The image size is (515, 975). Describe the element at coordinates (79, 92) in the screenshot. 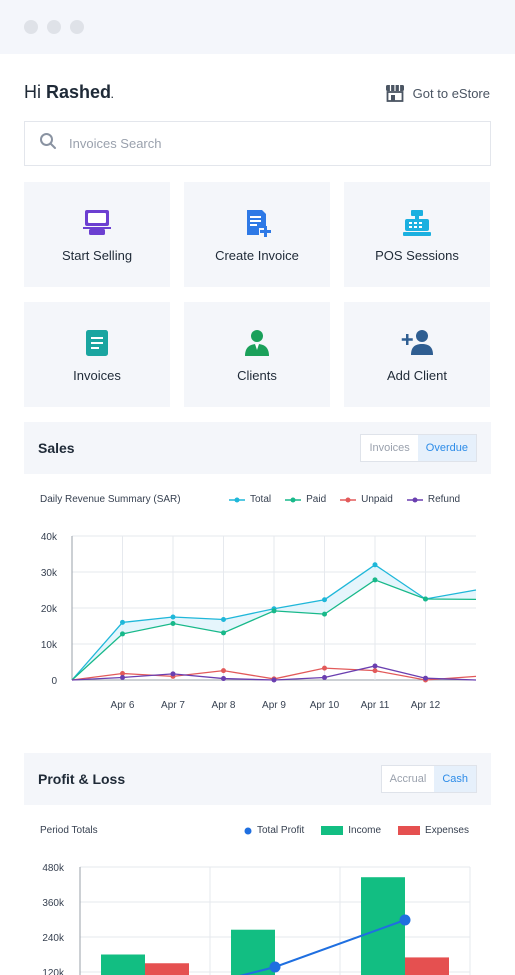

I see `user-name: Rashed` at that location.